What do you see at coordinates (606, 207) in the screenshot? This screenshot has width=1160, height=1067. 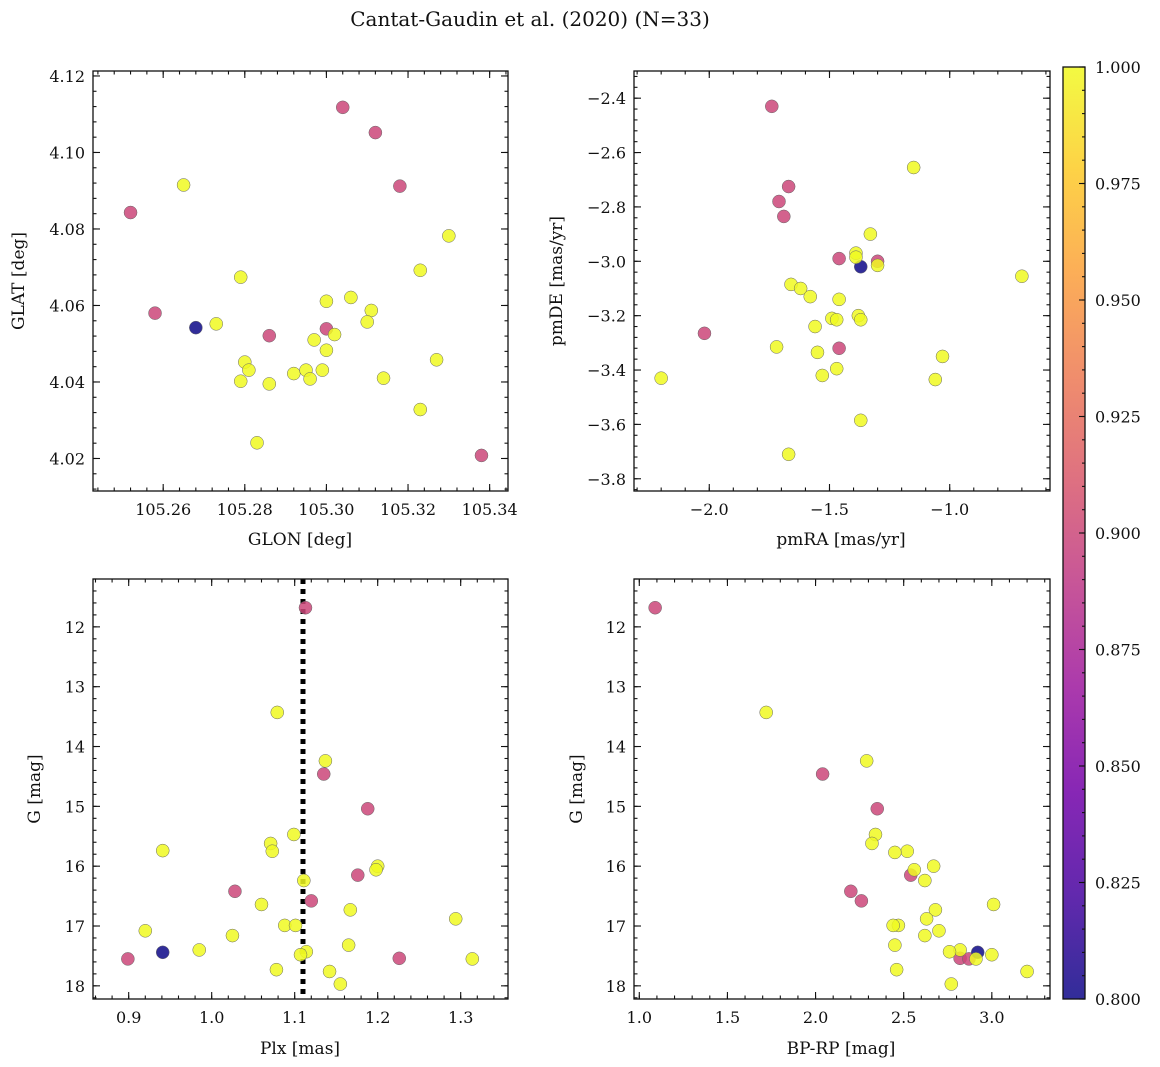 I see `y-tick-label: −2.8` at bounding box center [606, 207].